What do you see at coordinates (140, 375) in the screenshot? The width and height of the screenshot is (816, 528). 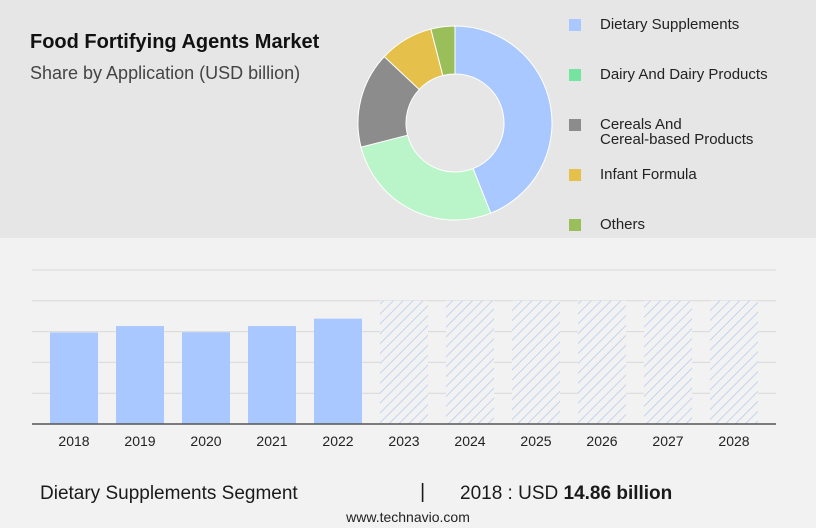 I see `bar-2019` at bounding box center [140, 375].